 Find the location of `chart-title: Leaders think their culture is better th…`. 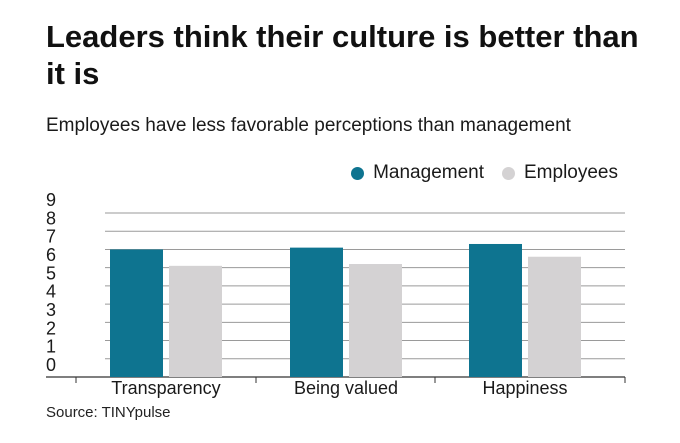

chart-title: Leaders think their culture is better th… is located at coordinates (342, 55).